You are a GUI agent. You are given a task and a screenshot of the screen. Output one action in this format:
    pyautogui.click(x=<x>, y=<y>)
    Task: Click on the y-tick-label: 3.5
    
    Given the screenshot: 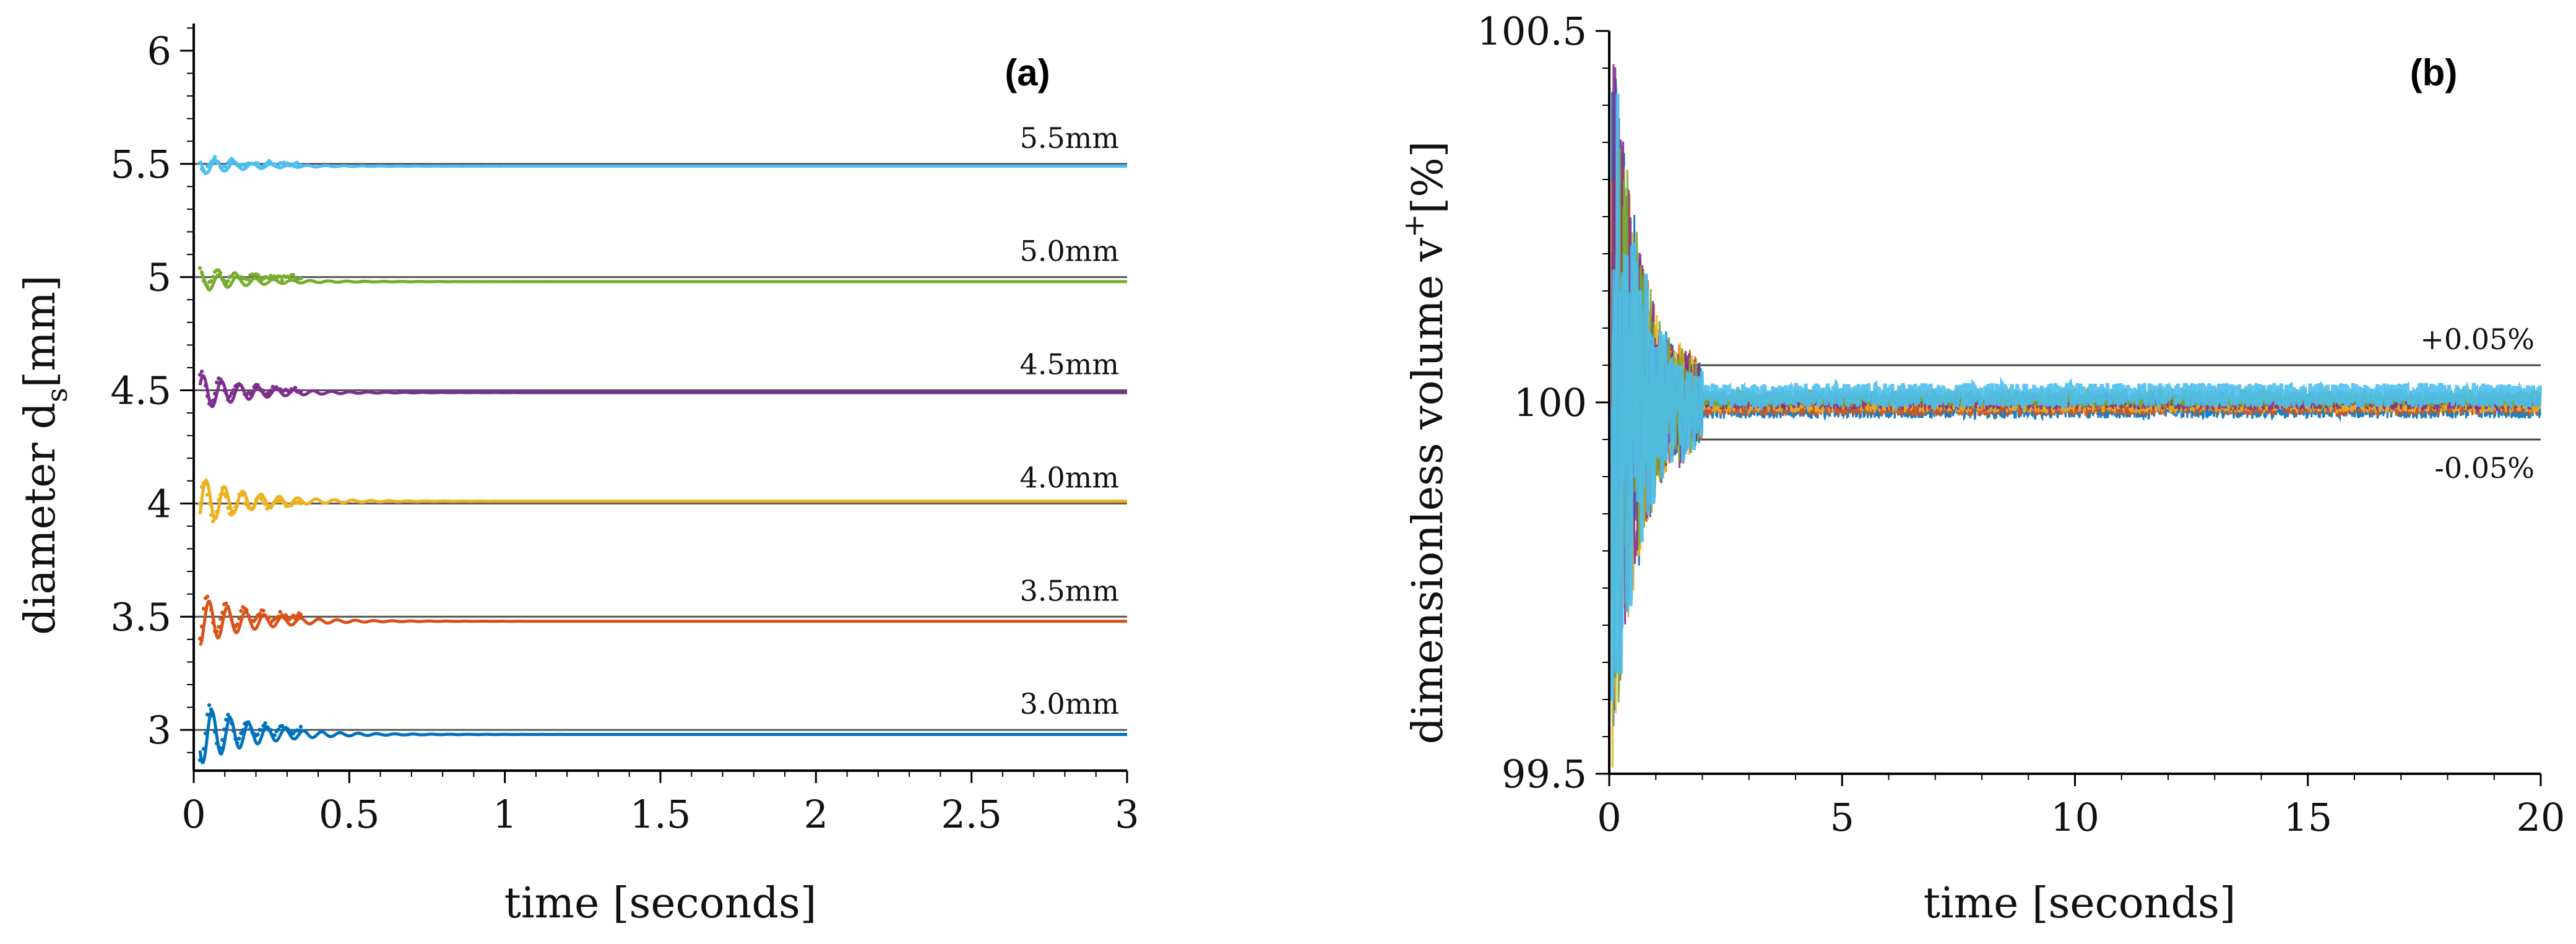 What is the action you would take?
    pyautogui.click(x=140, y=616)
    